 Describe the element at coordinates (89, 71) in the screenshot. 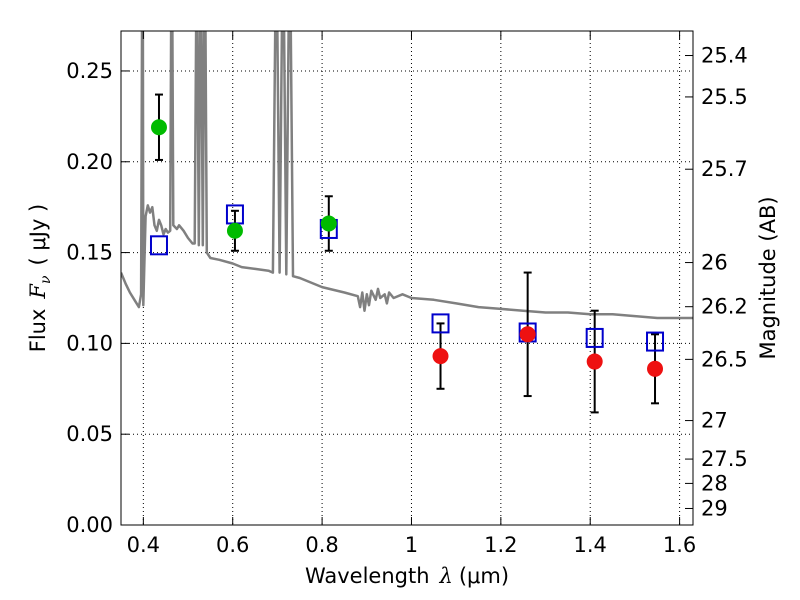

I see `y-tick-label: 0.25` at that location.